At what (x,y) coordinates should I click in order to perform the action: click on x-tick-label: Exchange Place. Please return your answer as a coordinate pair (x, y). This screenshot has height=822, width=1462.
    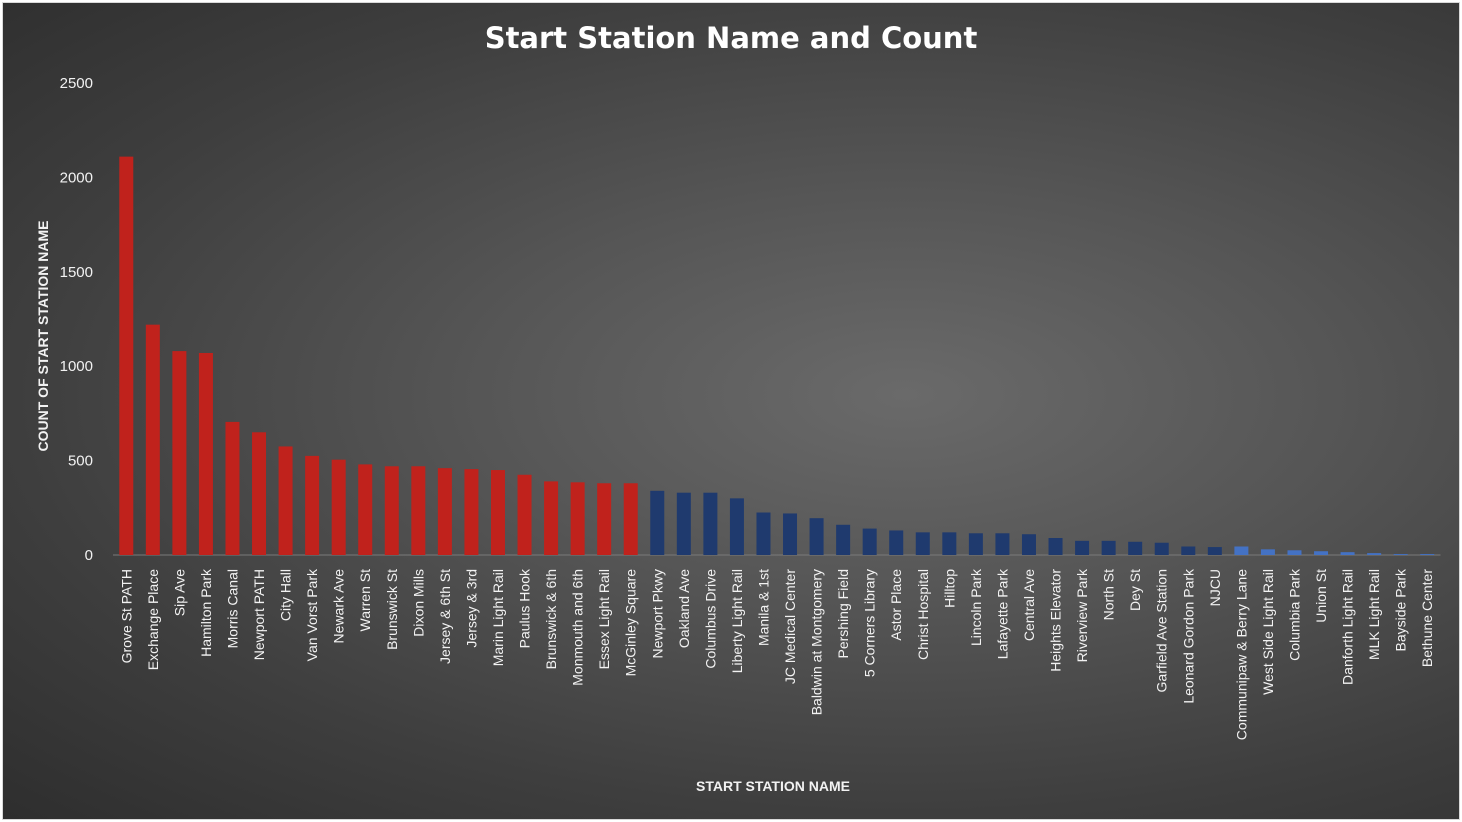
    Looking at the image, I should click on (153, 619).